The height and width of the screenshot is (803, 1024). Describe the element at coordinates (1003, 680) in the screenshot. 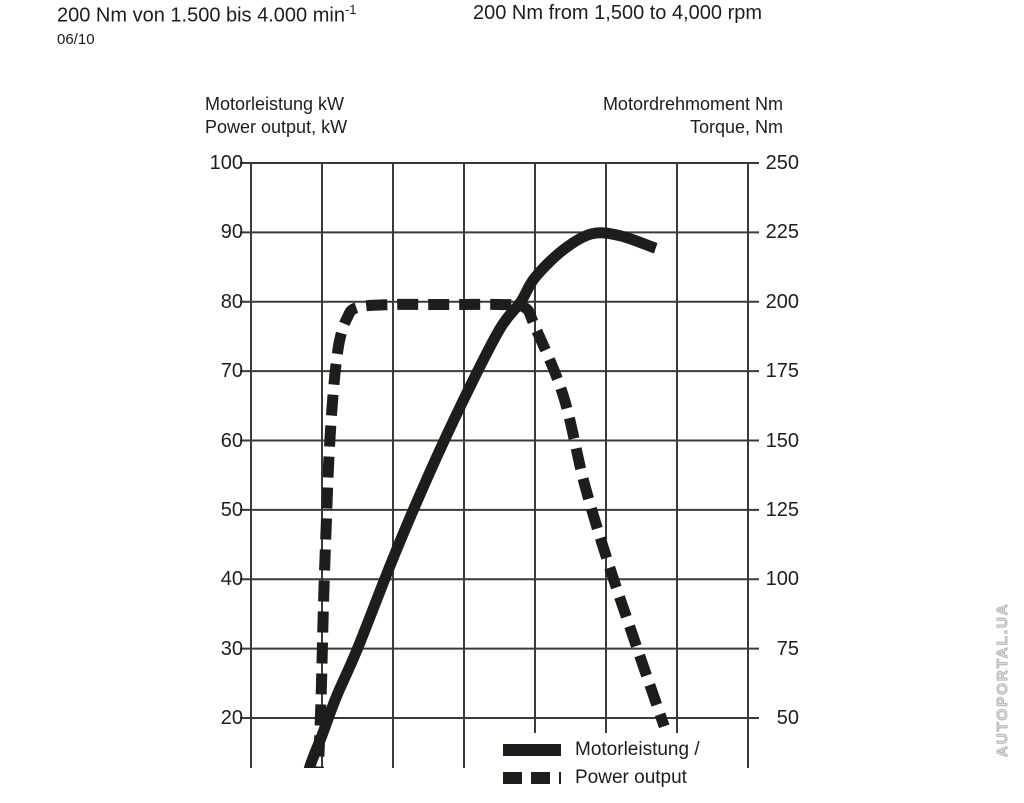

I see `watermark-text: AUTOPORTAL.UA` at that location.